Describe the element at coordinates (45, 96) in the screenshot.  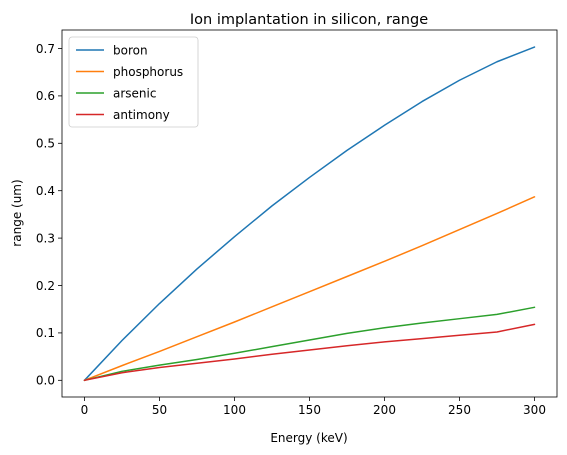
I see `y-tick-label: 0.6` at that location.